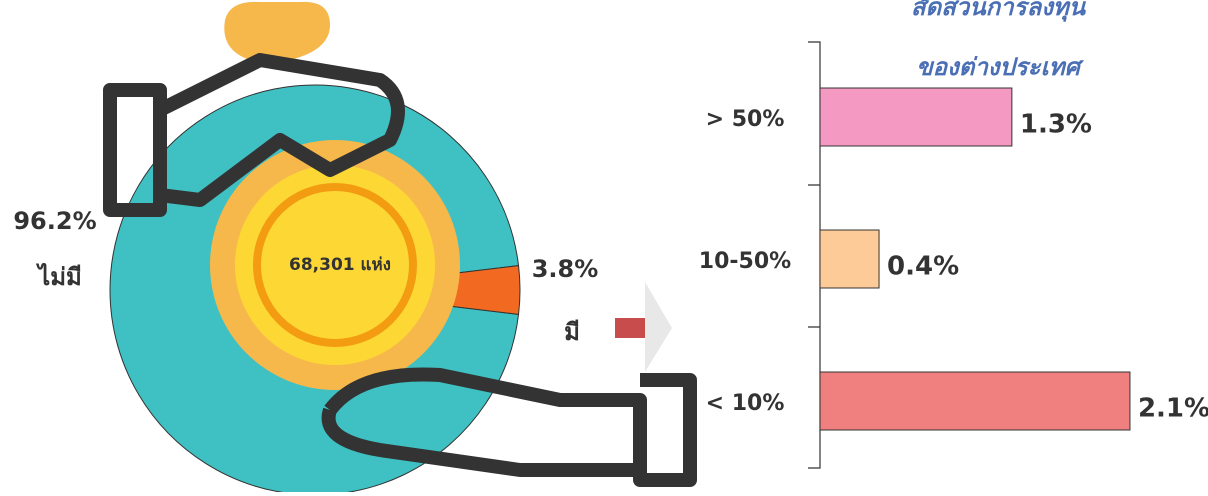  I want to click on coin, so click(335, 265).